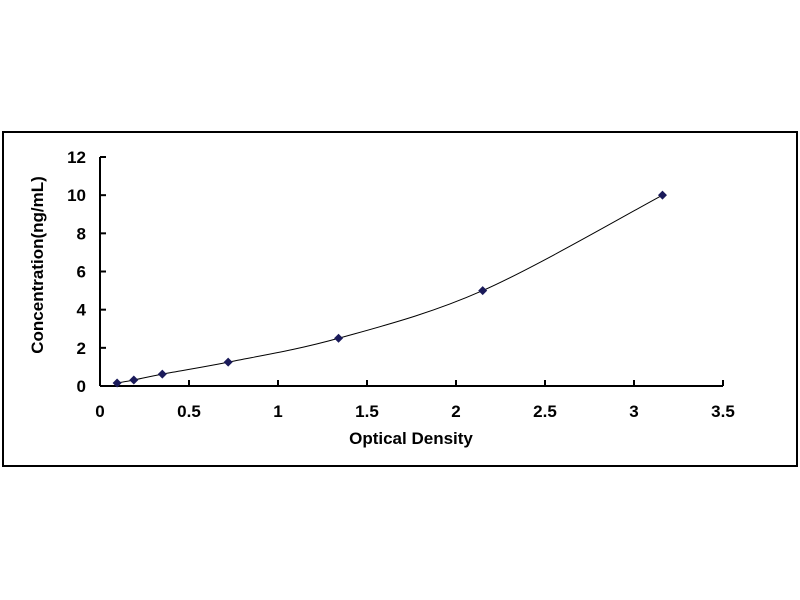 This screenshot has width=800, height=600. What do you see at coordinates (411, 438) in the screenshot?
I see `x-axis-label: Optical Density` at bounding box center [411, 438].